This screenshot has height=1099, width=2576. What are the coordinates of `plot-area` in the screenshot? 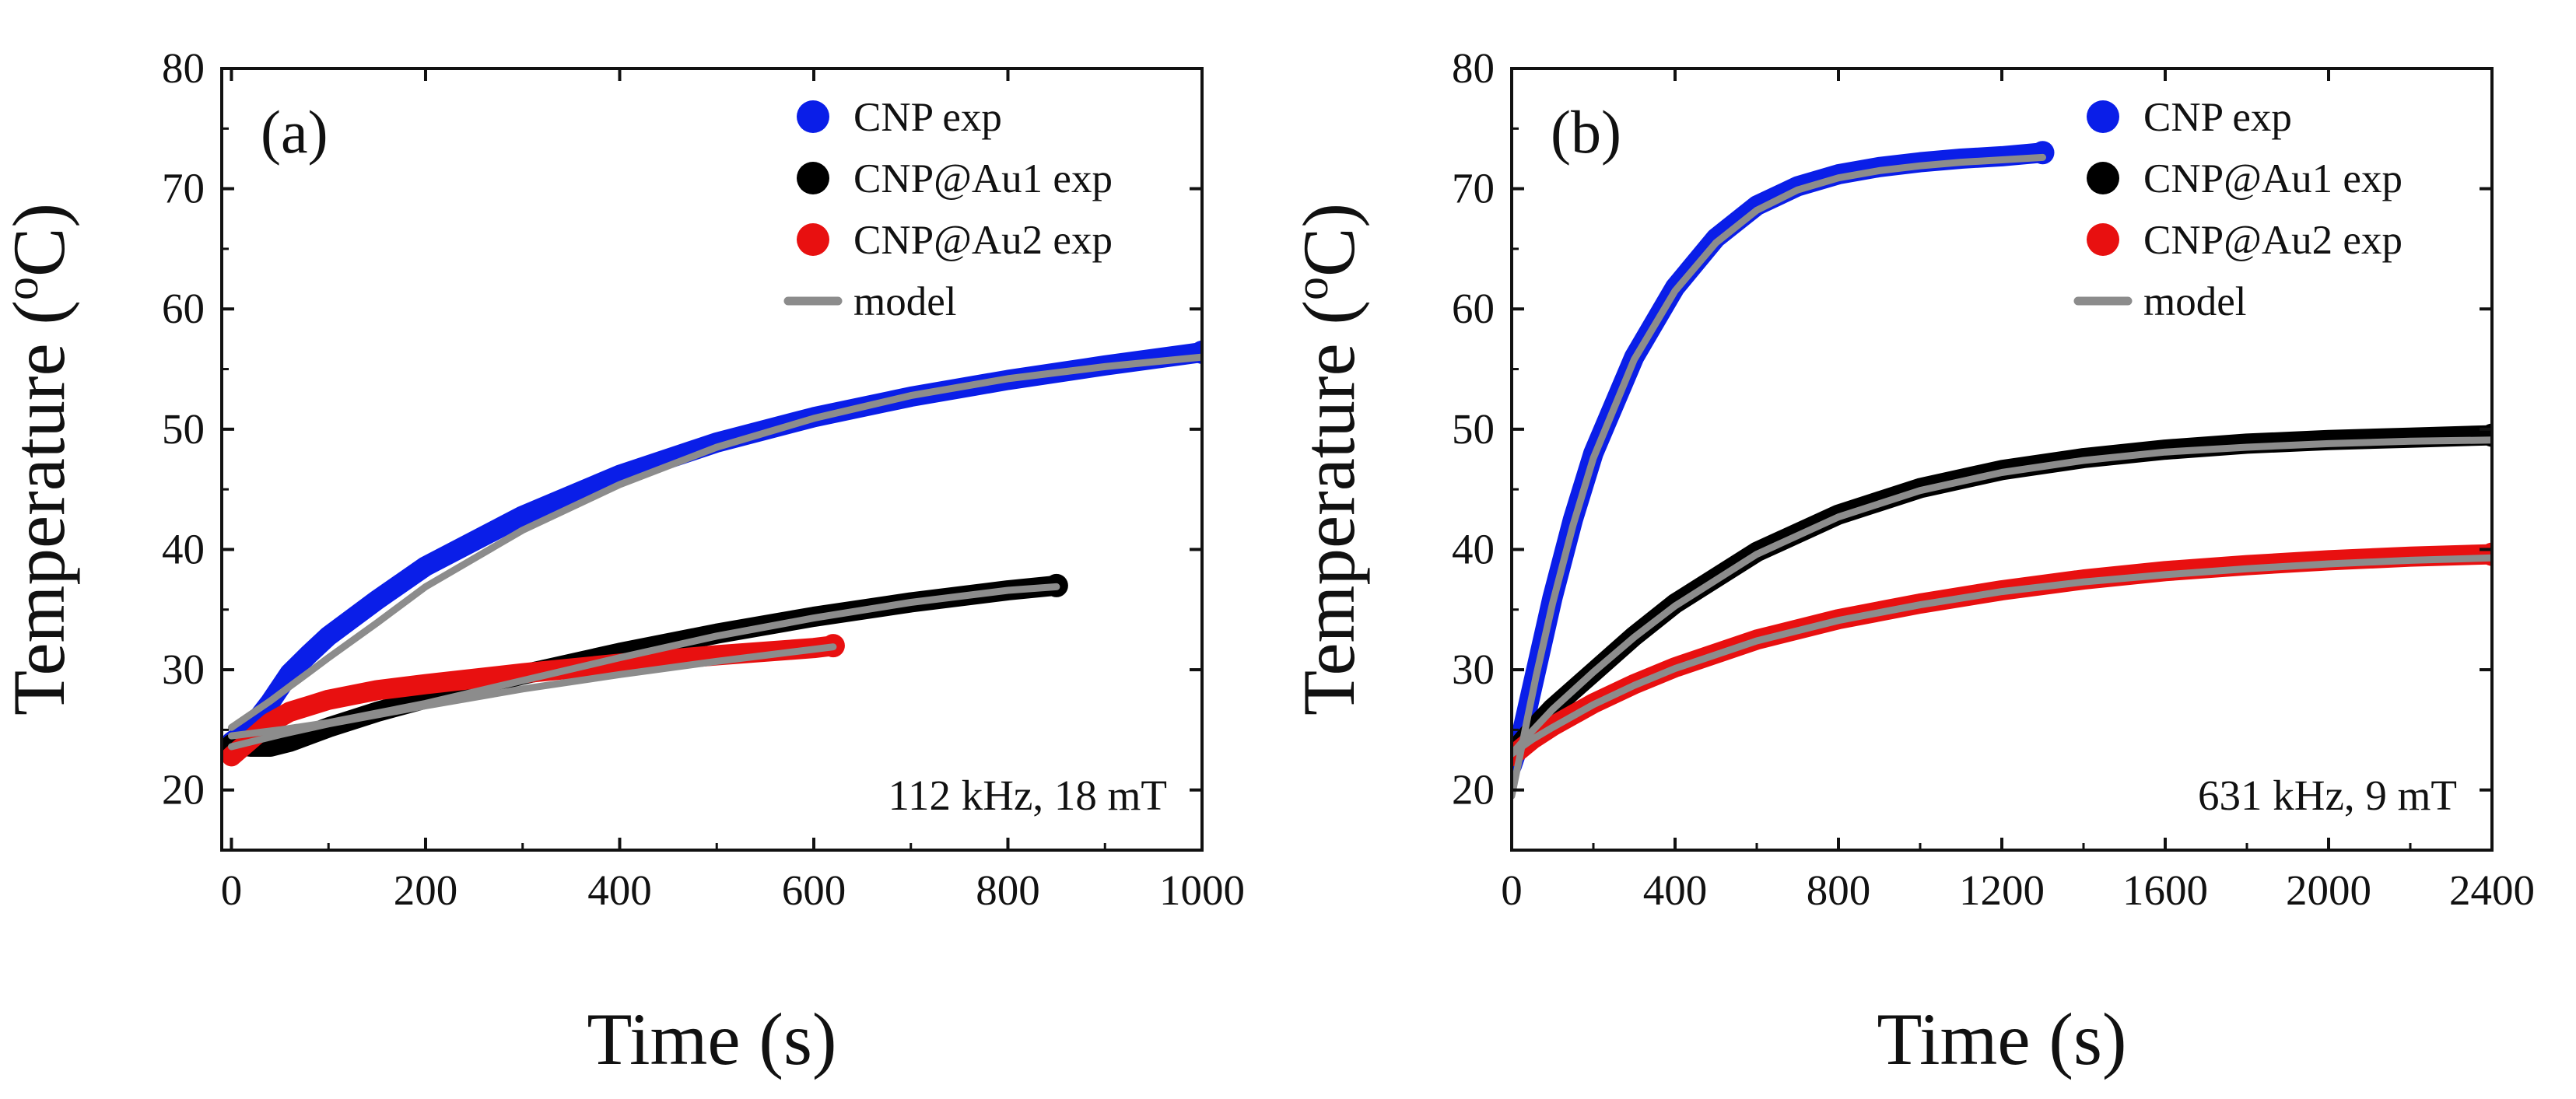 It's located at (712, 554).